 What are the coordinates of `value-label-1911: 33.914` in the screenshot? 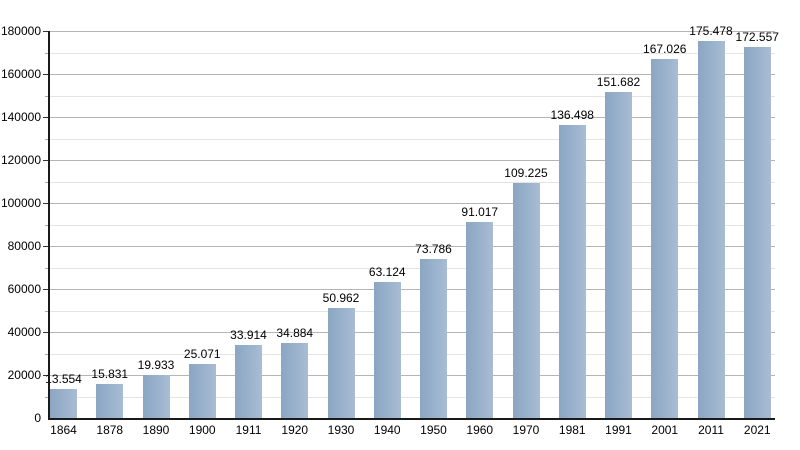 It's located at (248, 335).